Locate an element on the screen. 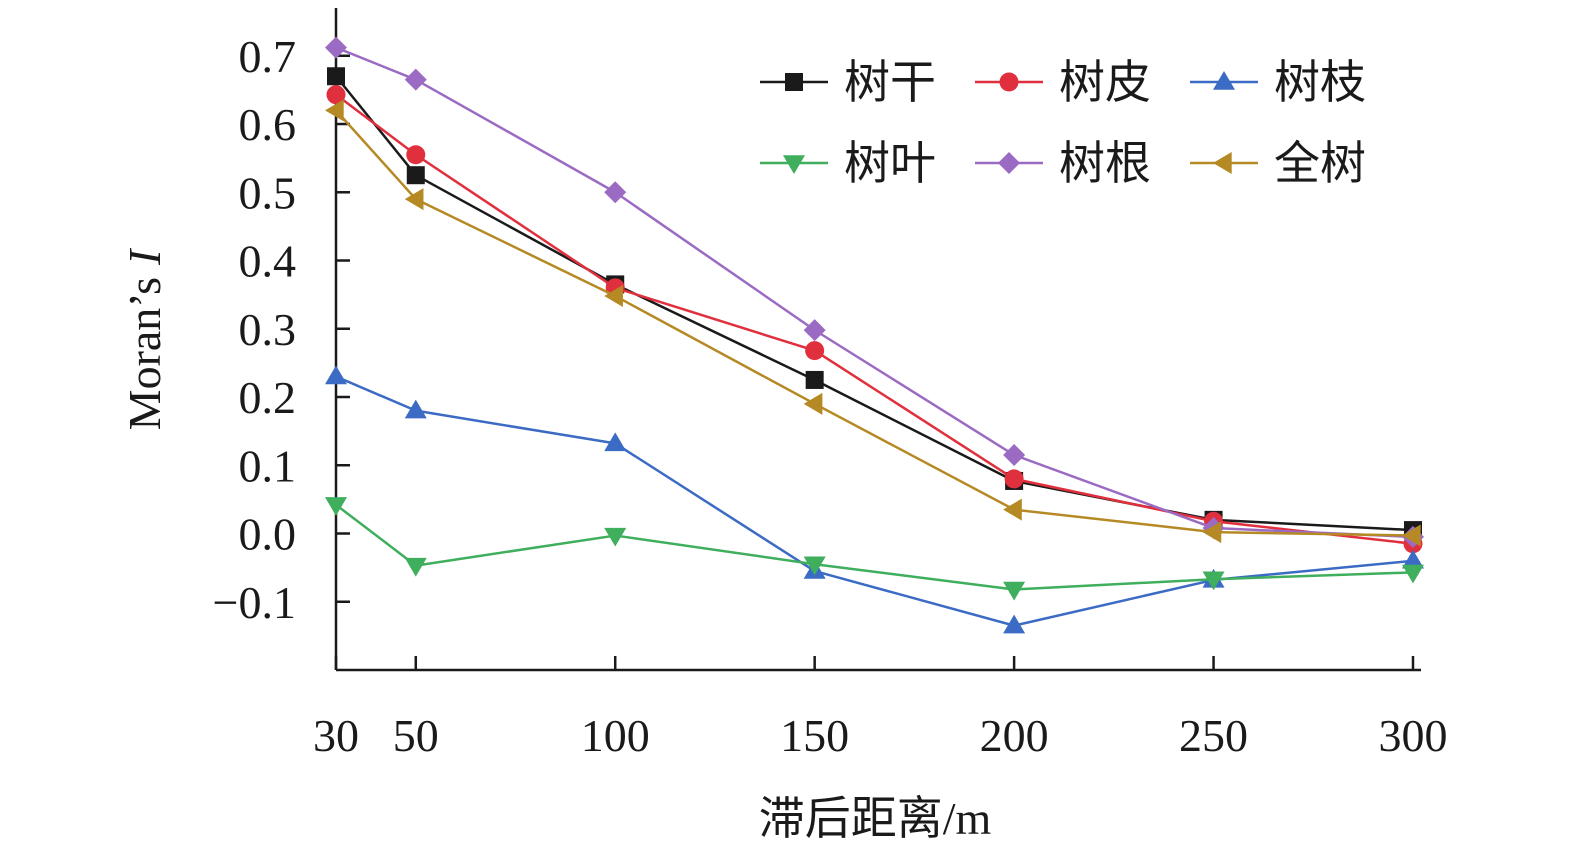 The height and width of the screenshot is (854, 1575). series is located at coordinates (874, 549).